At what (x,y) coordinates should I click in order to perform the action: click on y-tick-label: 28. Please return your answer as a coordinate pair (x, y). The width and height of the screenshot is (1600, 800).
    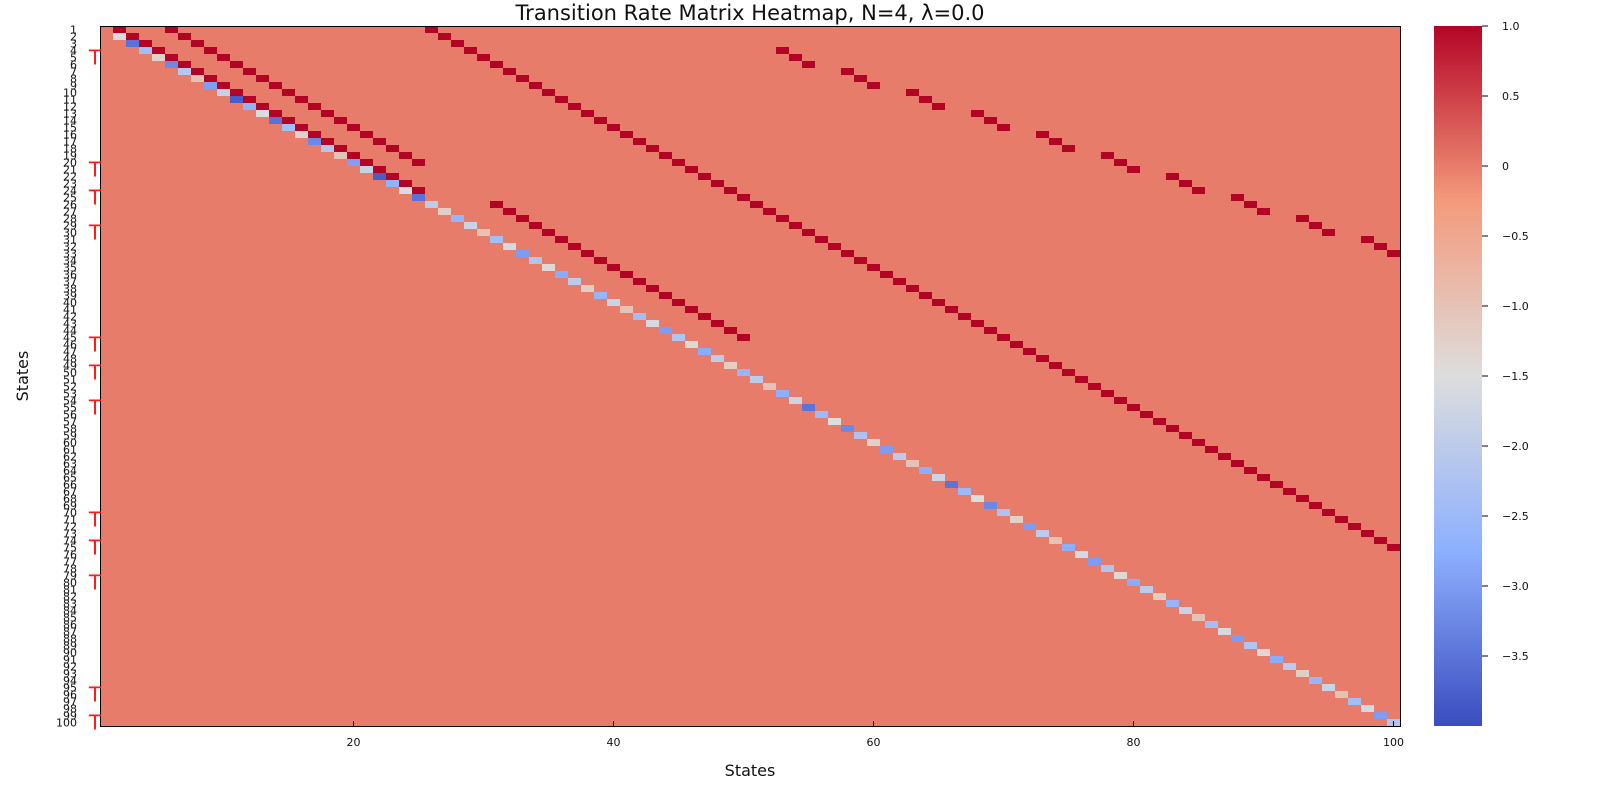
    Looking at the image, I should click on (70, 219).